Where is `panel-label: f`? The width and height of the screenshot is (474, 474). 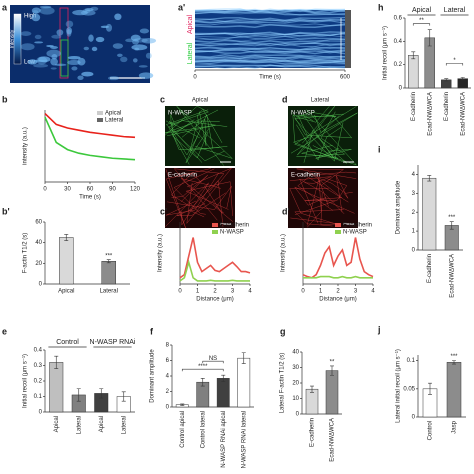
panel-label: f is located at coordinates (152, 331).